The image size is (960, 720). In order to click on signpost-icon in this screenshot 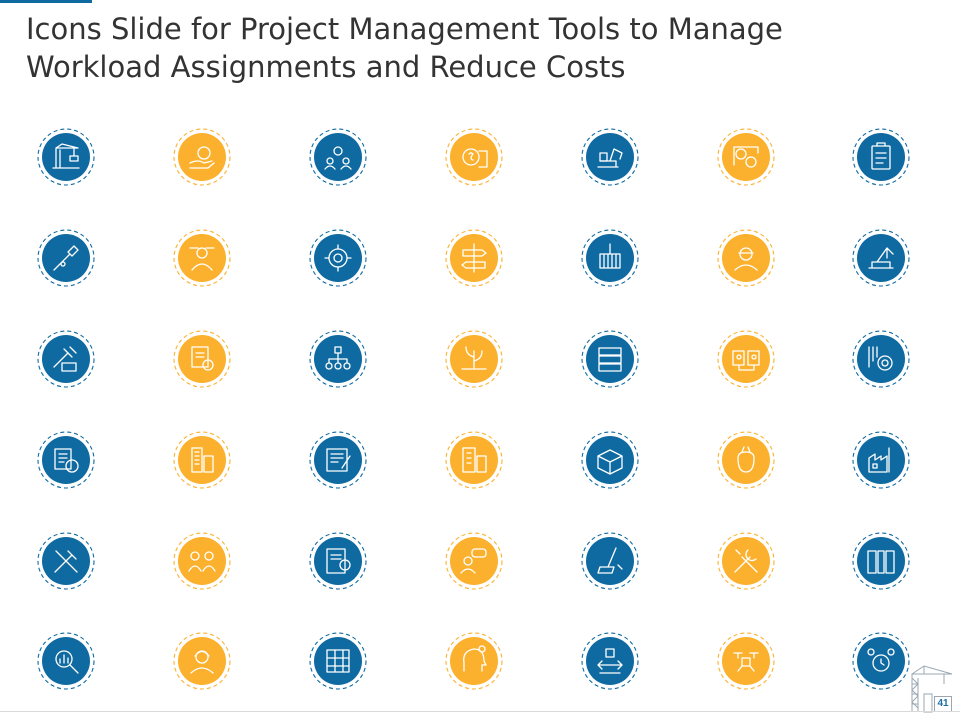, I will do `click(474, 258)`.